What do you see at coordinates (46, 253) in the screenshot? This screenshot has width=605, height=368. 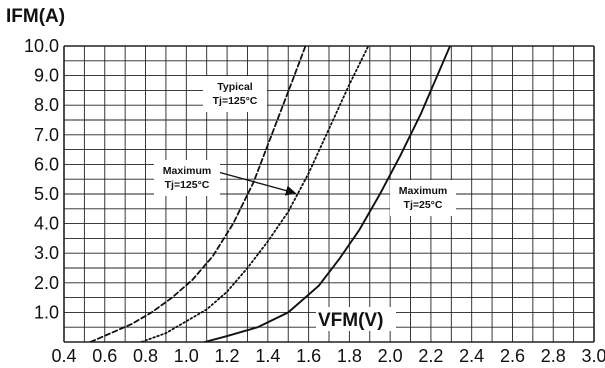 I see `y-tick-label: 3.0` at bounding box center [46, 253].